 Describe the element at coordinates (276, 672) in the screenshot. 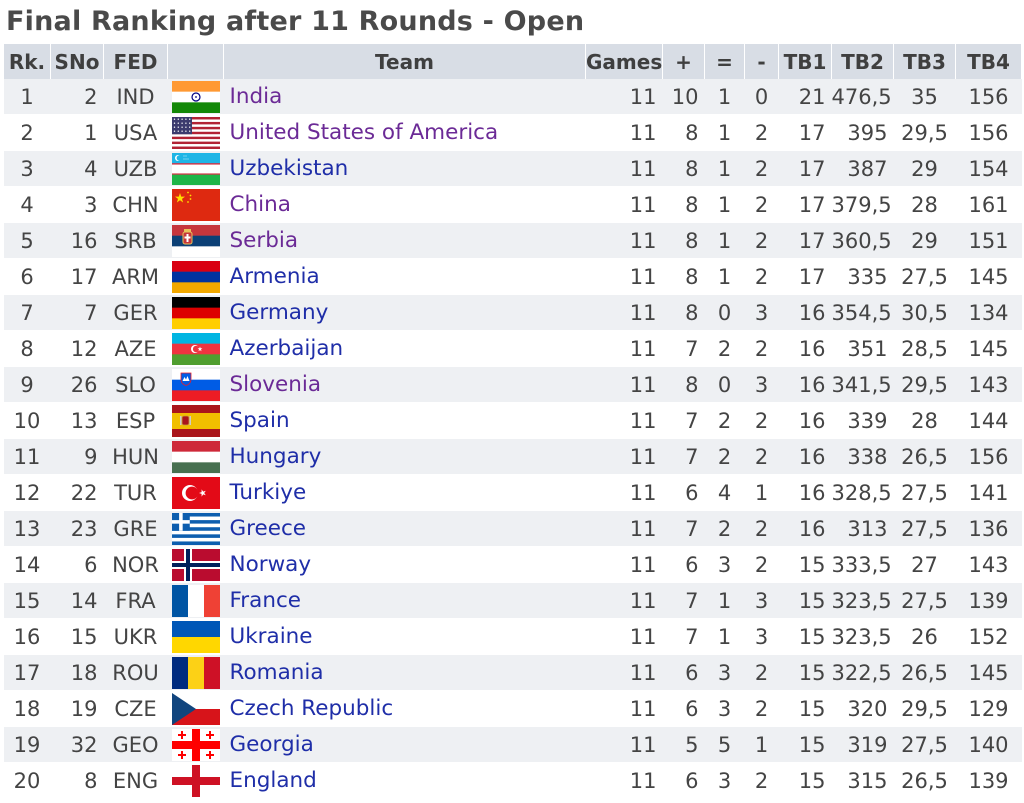

I see `team-link: Romania` at that location.